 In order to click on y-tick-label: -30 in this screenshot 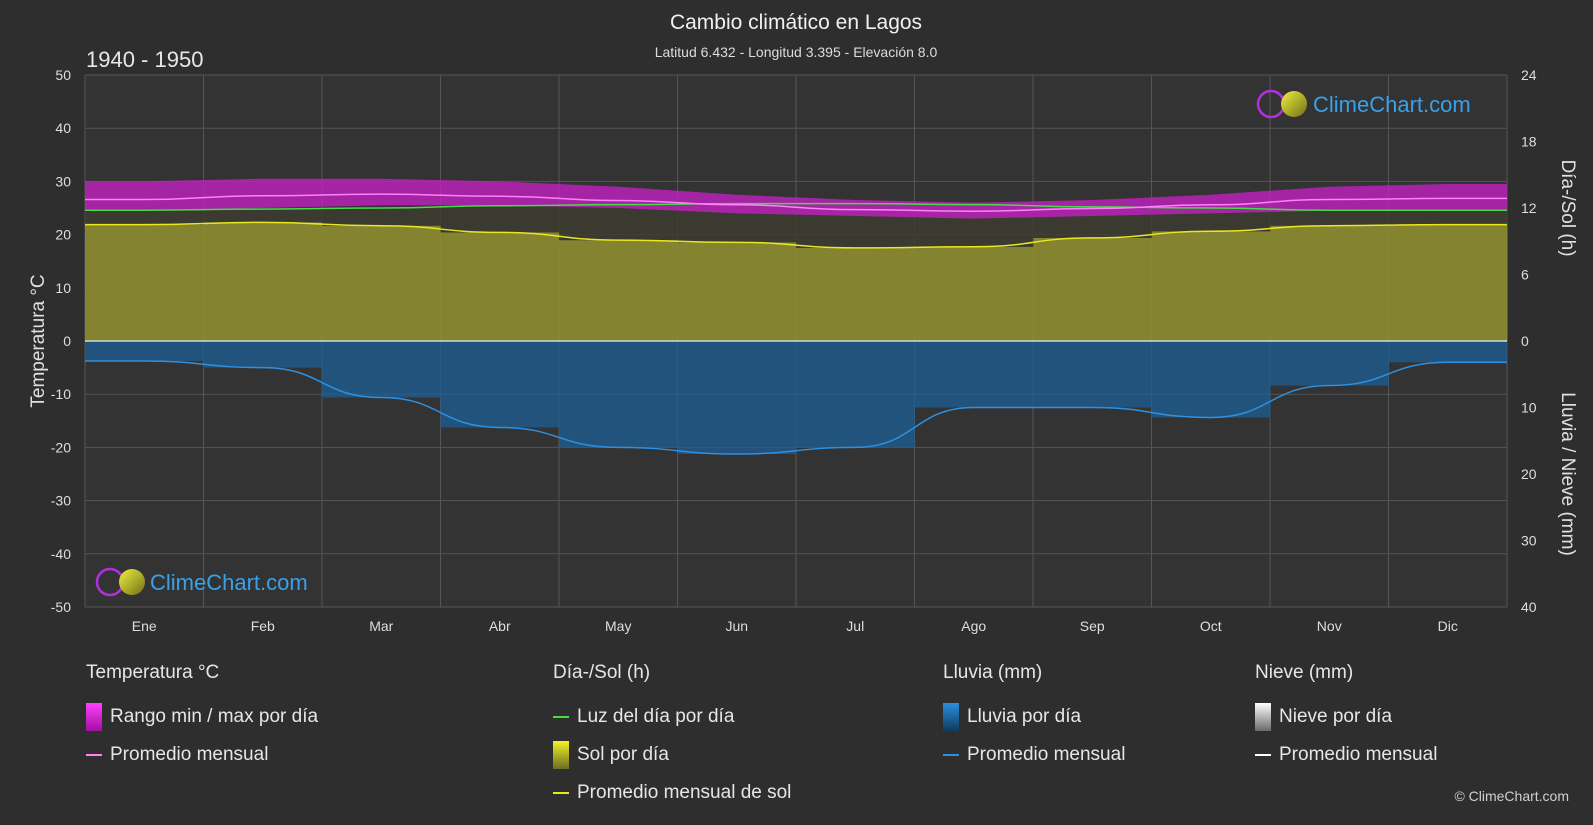, I will do `click(61, 501)`.